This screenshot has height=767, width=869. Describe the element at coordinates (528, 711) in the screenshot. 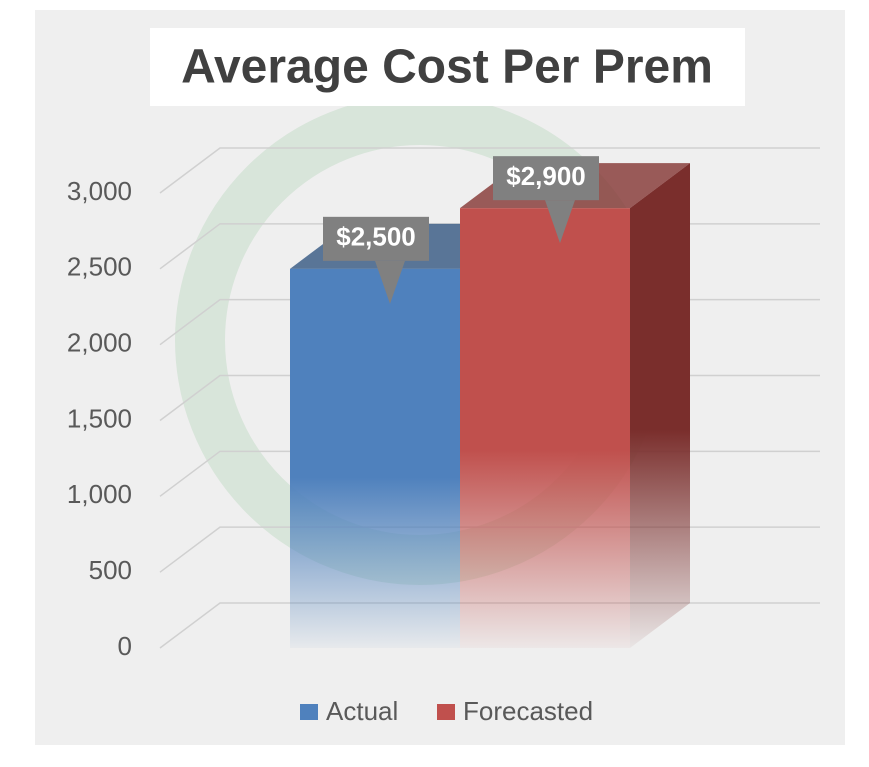

I see `legend-label: Forecasted` at that location.